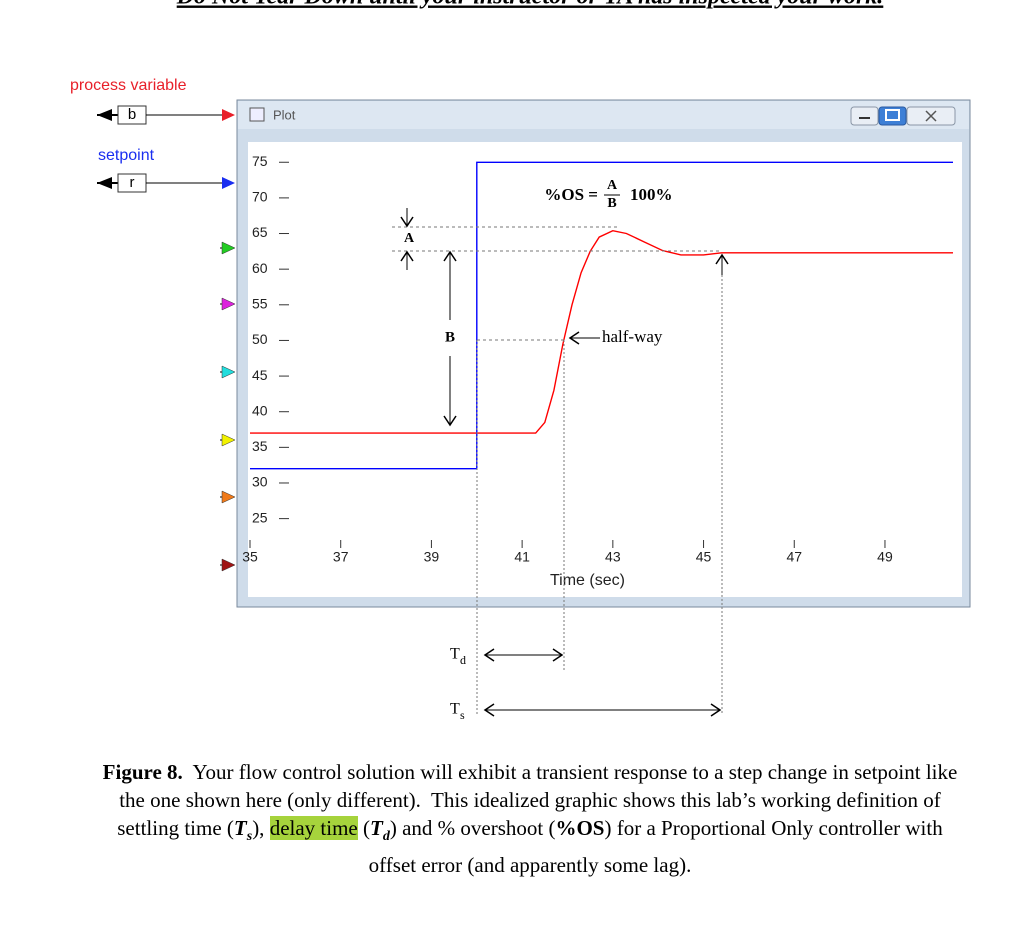  What do you see at coordinates (386, 837) in the screenshot?
I see `caption-run: d` at bounding box center [386, 837].